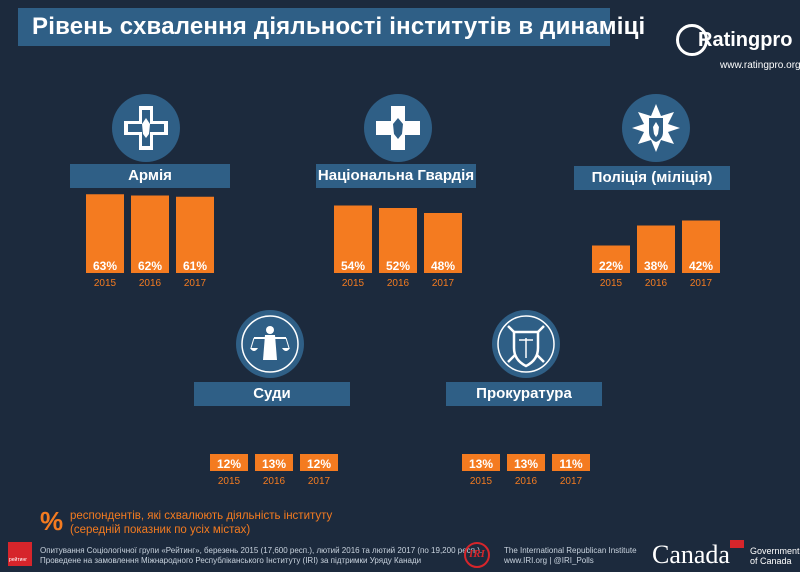 This screenshot has width=800, height=572. What do you see at coordinates (353, 283) in the screenshot?
I see `guard-year-label-2015: 2015` at bounding box center [353, 283].